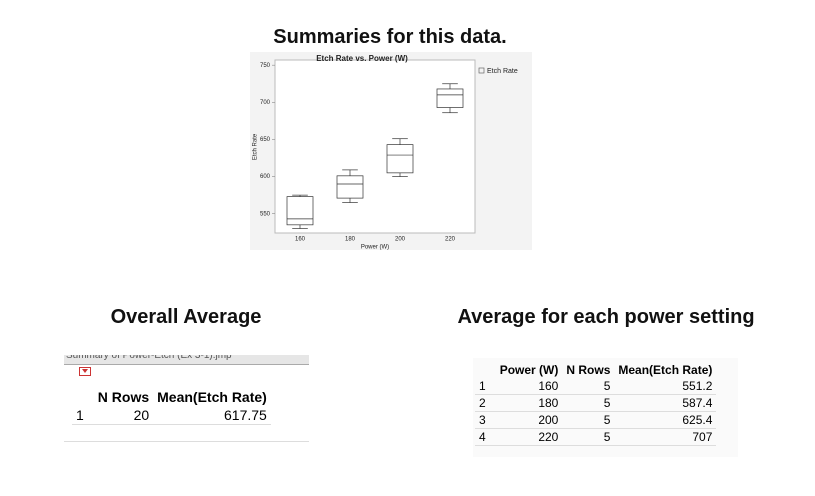 The width and height of the screenshot is (815, 496). I want to click on table-cell: 220, so click(529, 437).